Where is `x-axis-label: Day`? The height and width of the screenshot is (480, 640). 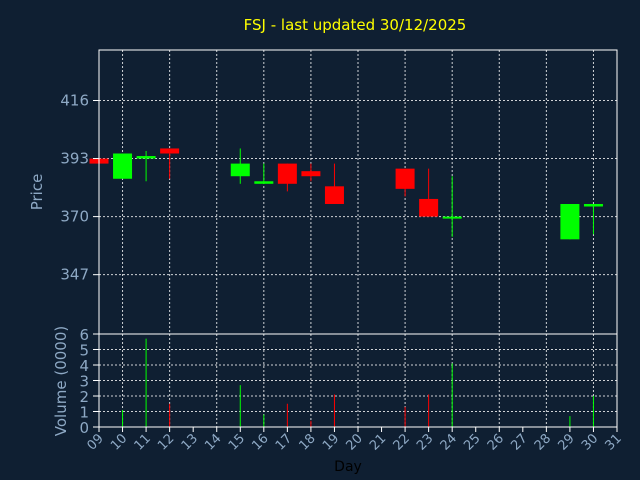
x-axis-label: Day is located at coordinates (348, 467).